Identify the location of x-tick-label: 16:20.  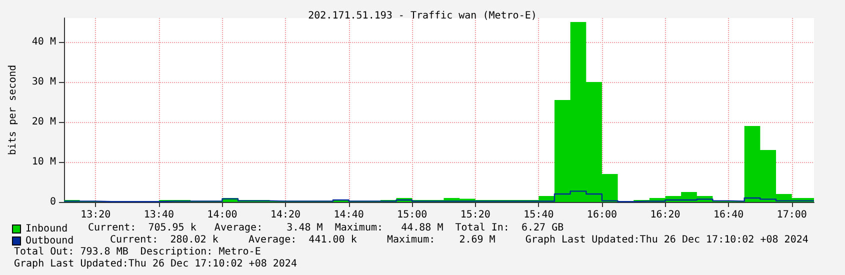
(665, 215).